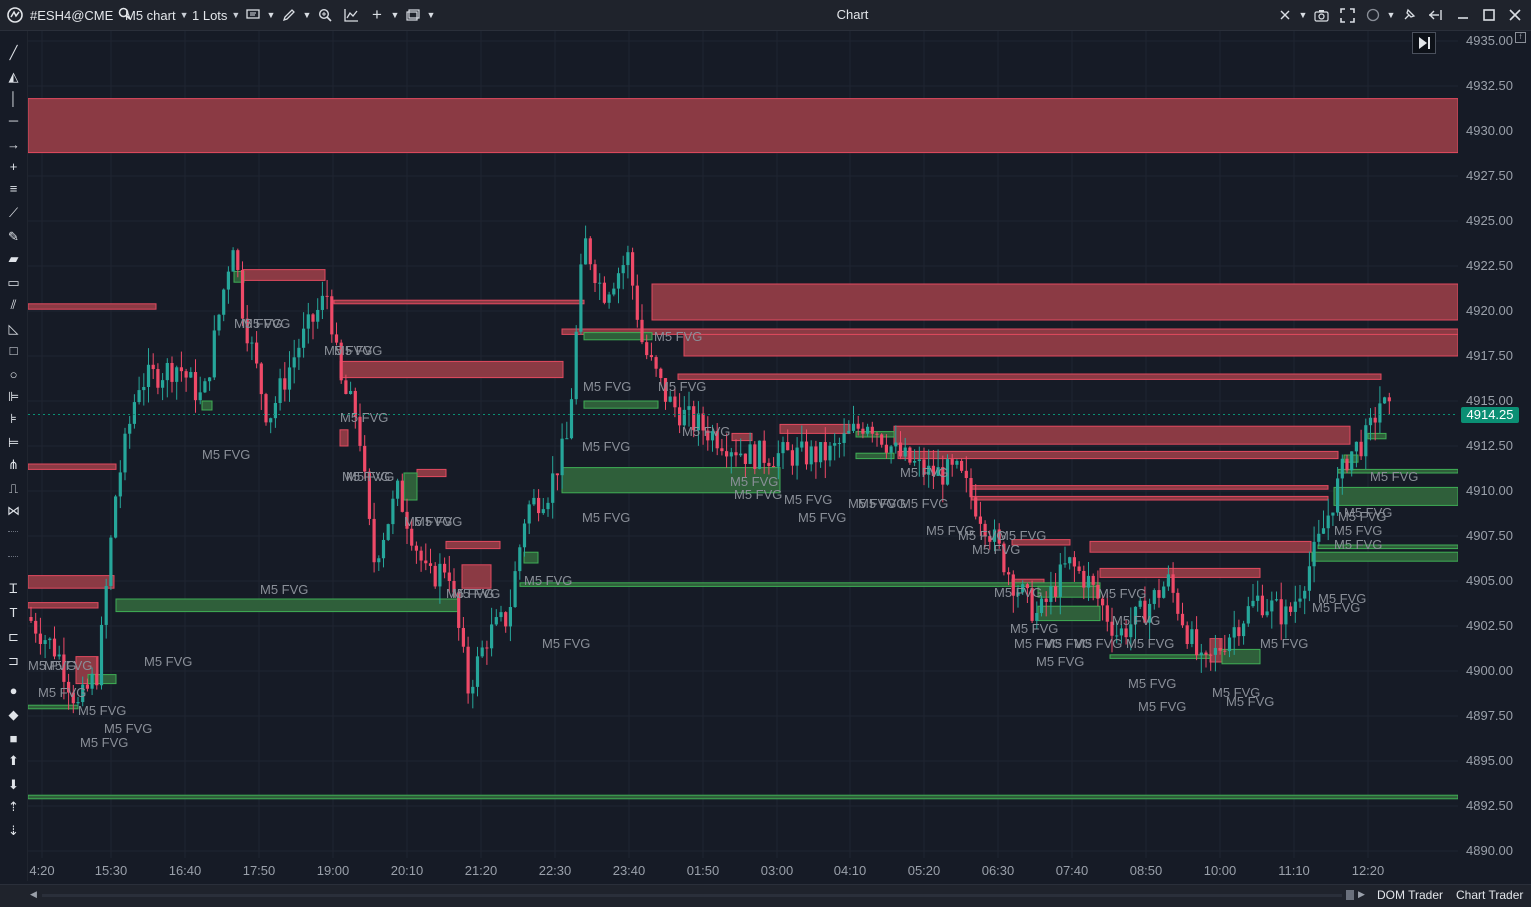 The height and width of the screenshot is (907, 1531). Describe the element at coordinates (216, 15) in the screenshot. I see `lots-dropdown: 1 Lots ▼` at that location.